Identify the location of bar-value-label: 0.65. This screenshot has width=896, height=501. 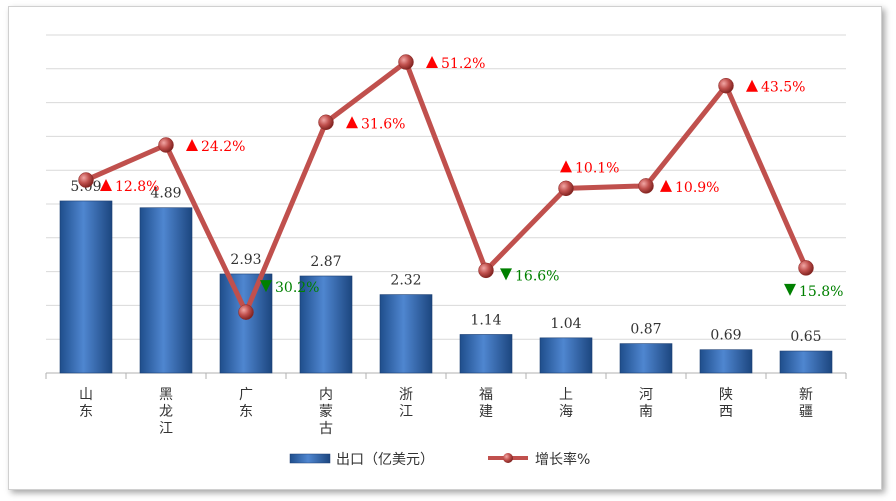
(805, 337).